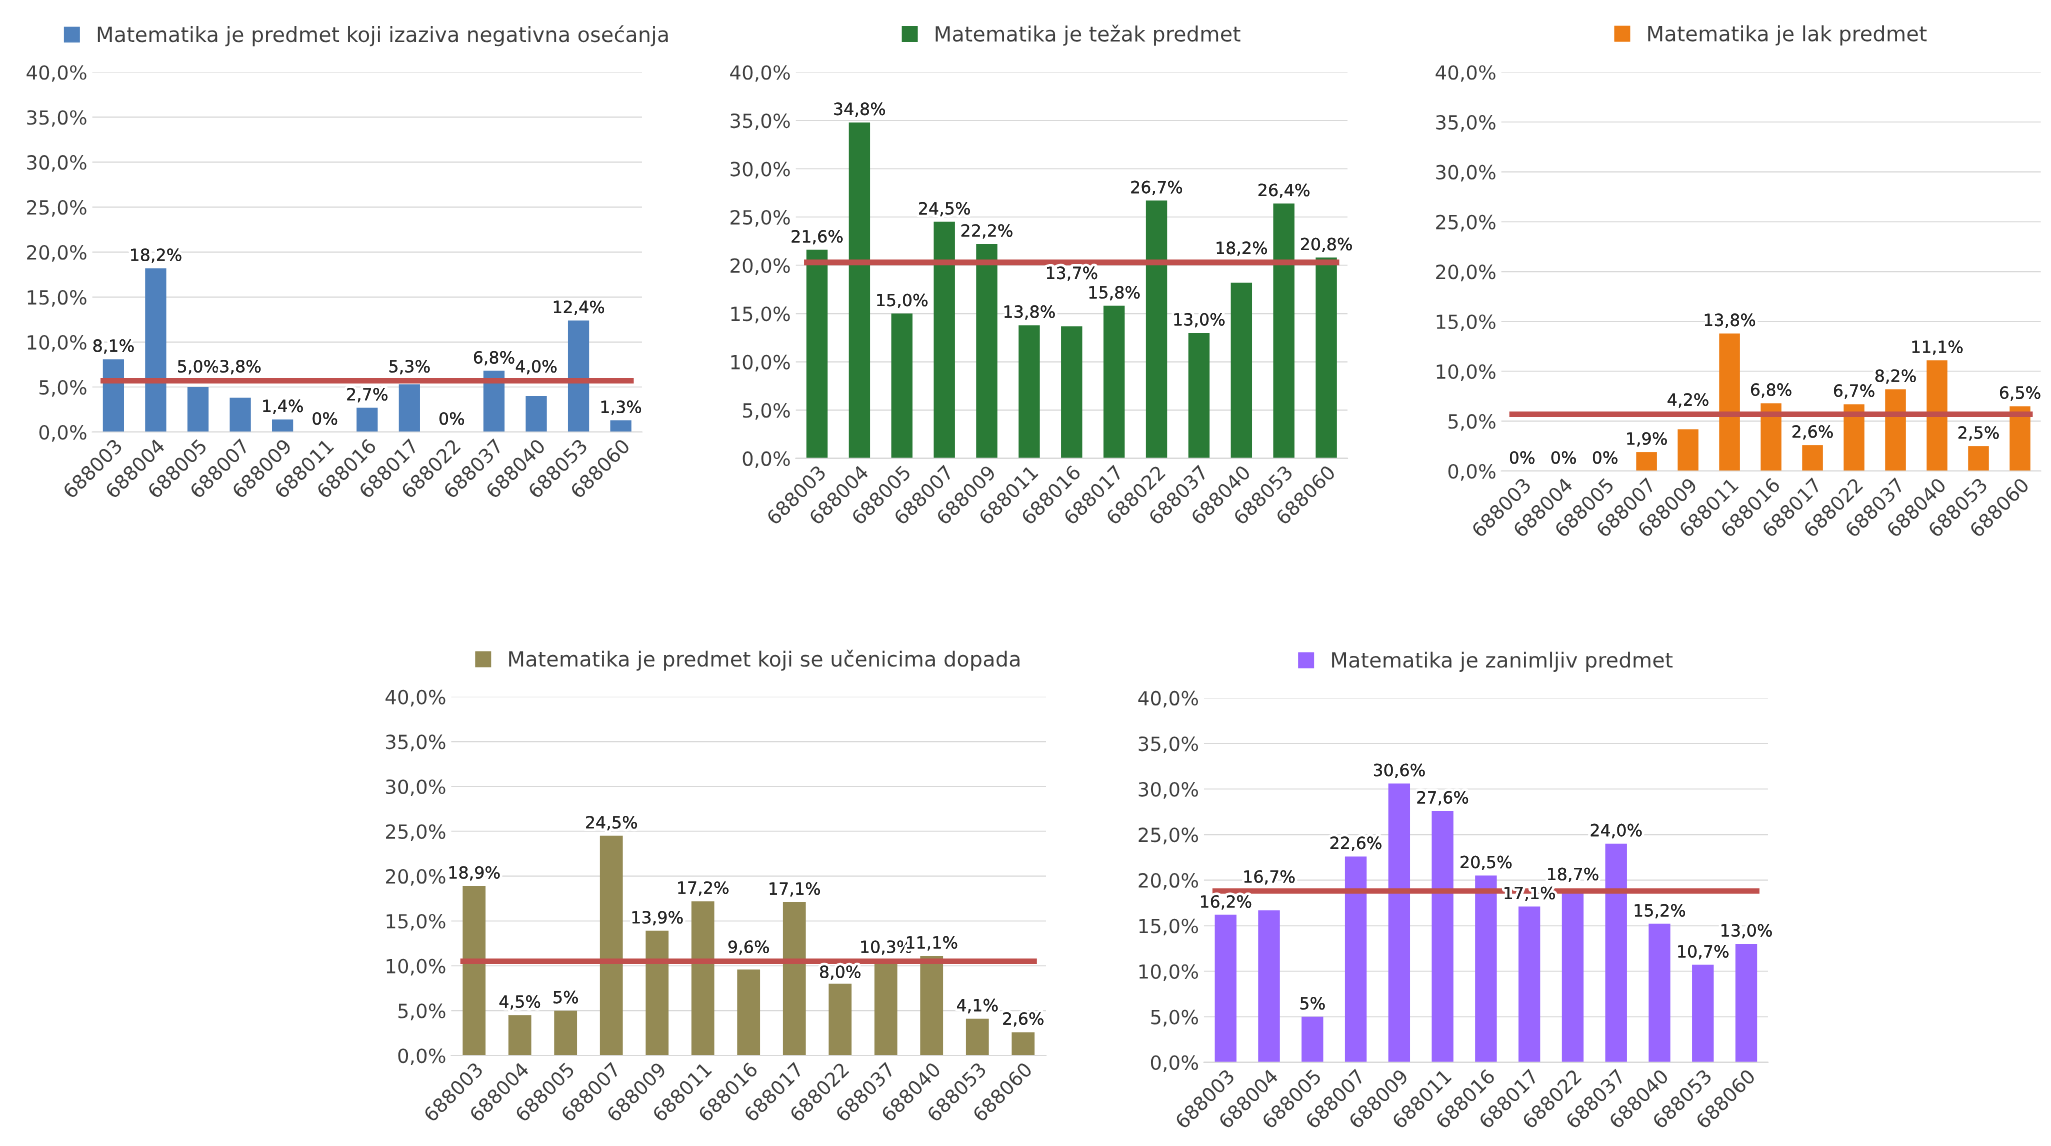 This screenshot has height=1146, width=2051. What do you see at coordinates (520, 1002) in the screenshot?
I see `data-label: 4,5%` at bounding box center [520, 1002].